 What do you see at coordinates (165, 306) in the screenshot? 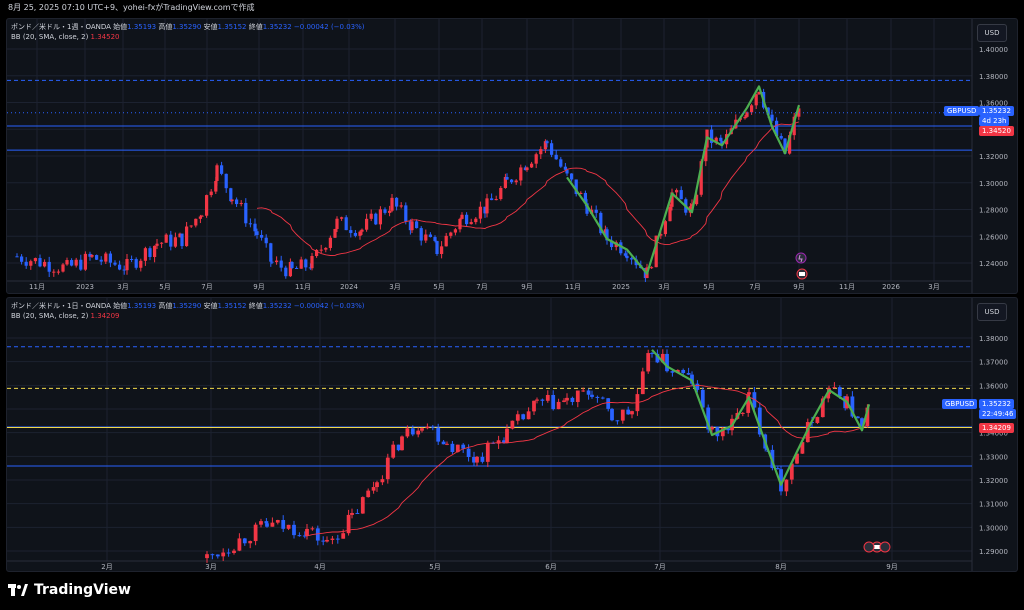
I see `high-label: 高値` at bounding box center [165, 306].